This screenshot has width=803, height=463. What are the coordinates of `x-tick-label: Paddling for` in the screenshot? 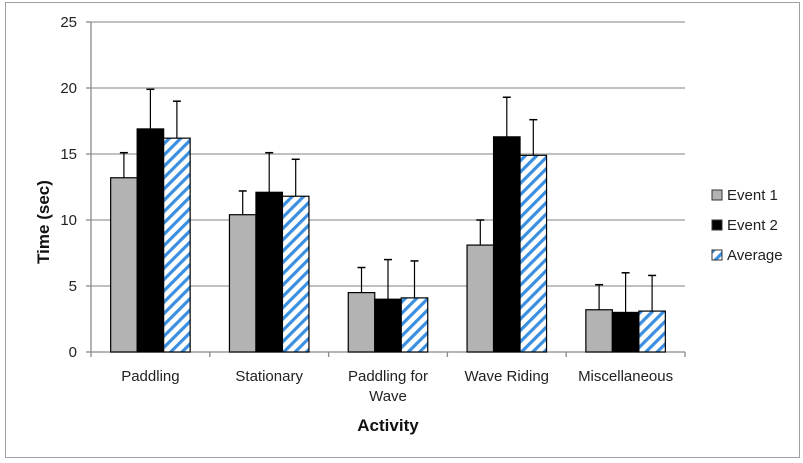 It's located at (388, 376).